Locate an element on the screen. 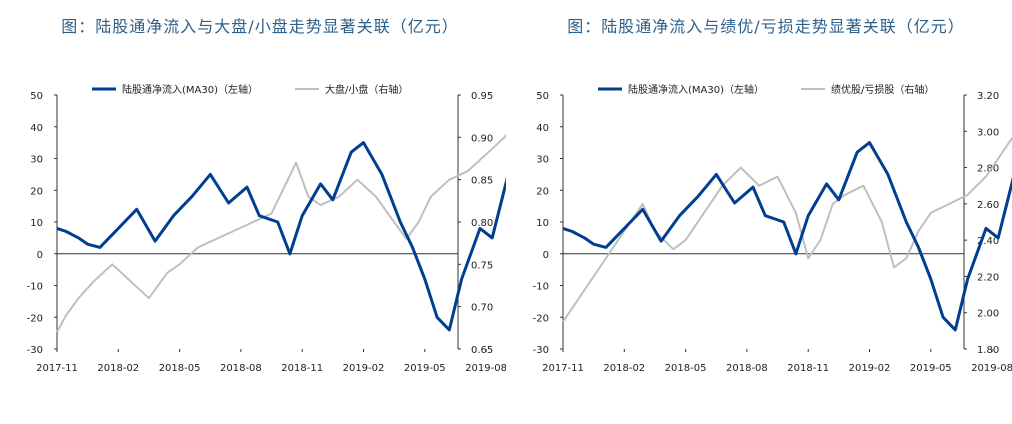  y-right-tick-label: 2.40 is located at coordinates (988, 241).